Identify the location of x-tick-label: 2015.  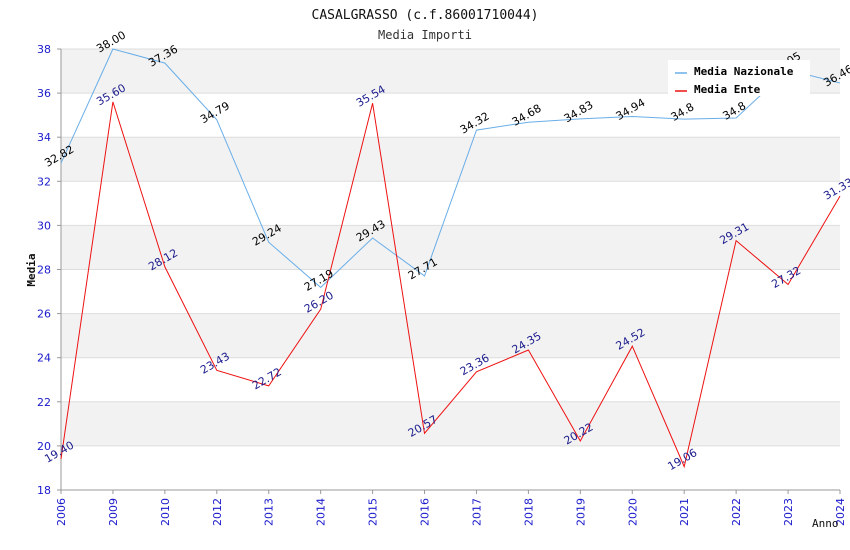
(373, 512).